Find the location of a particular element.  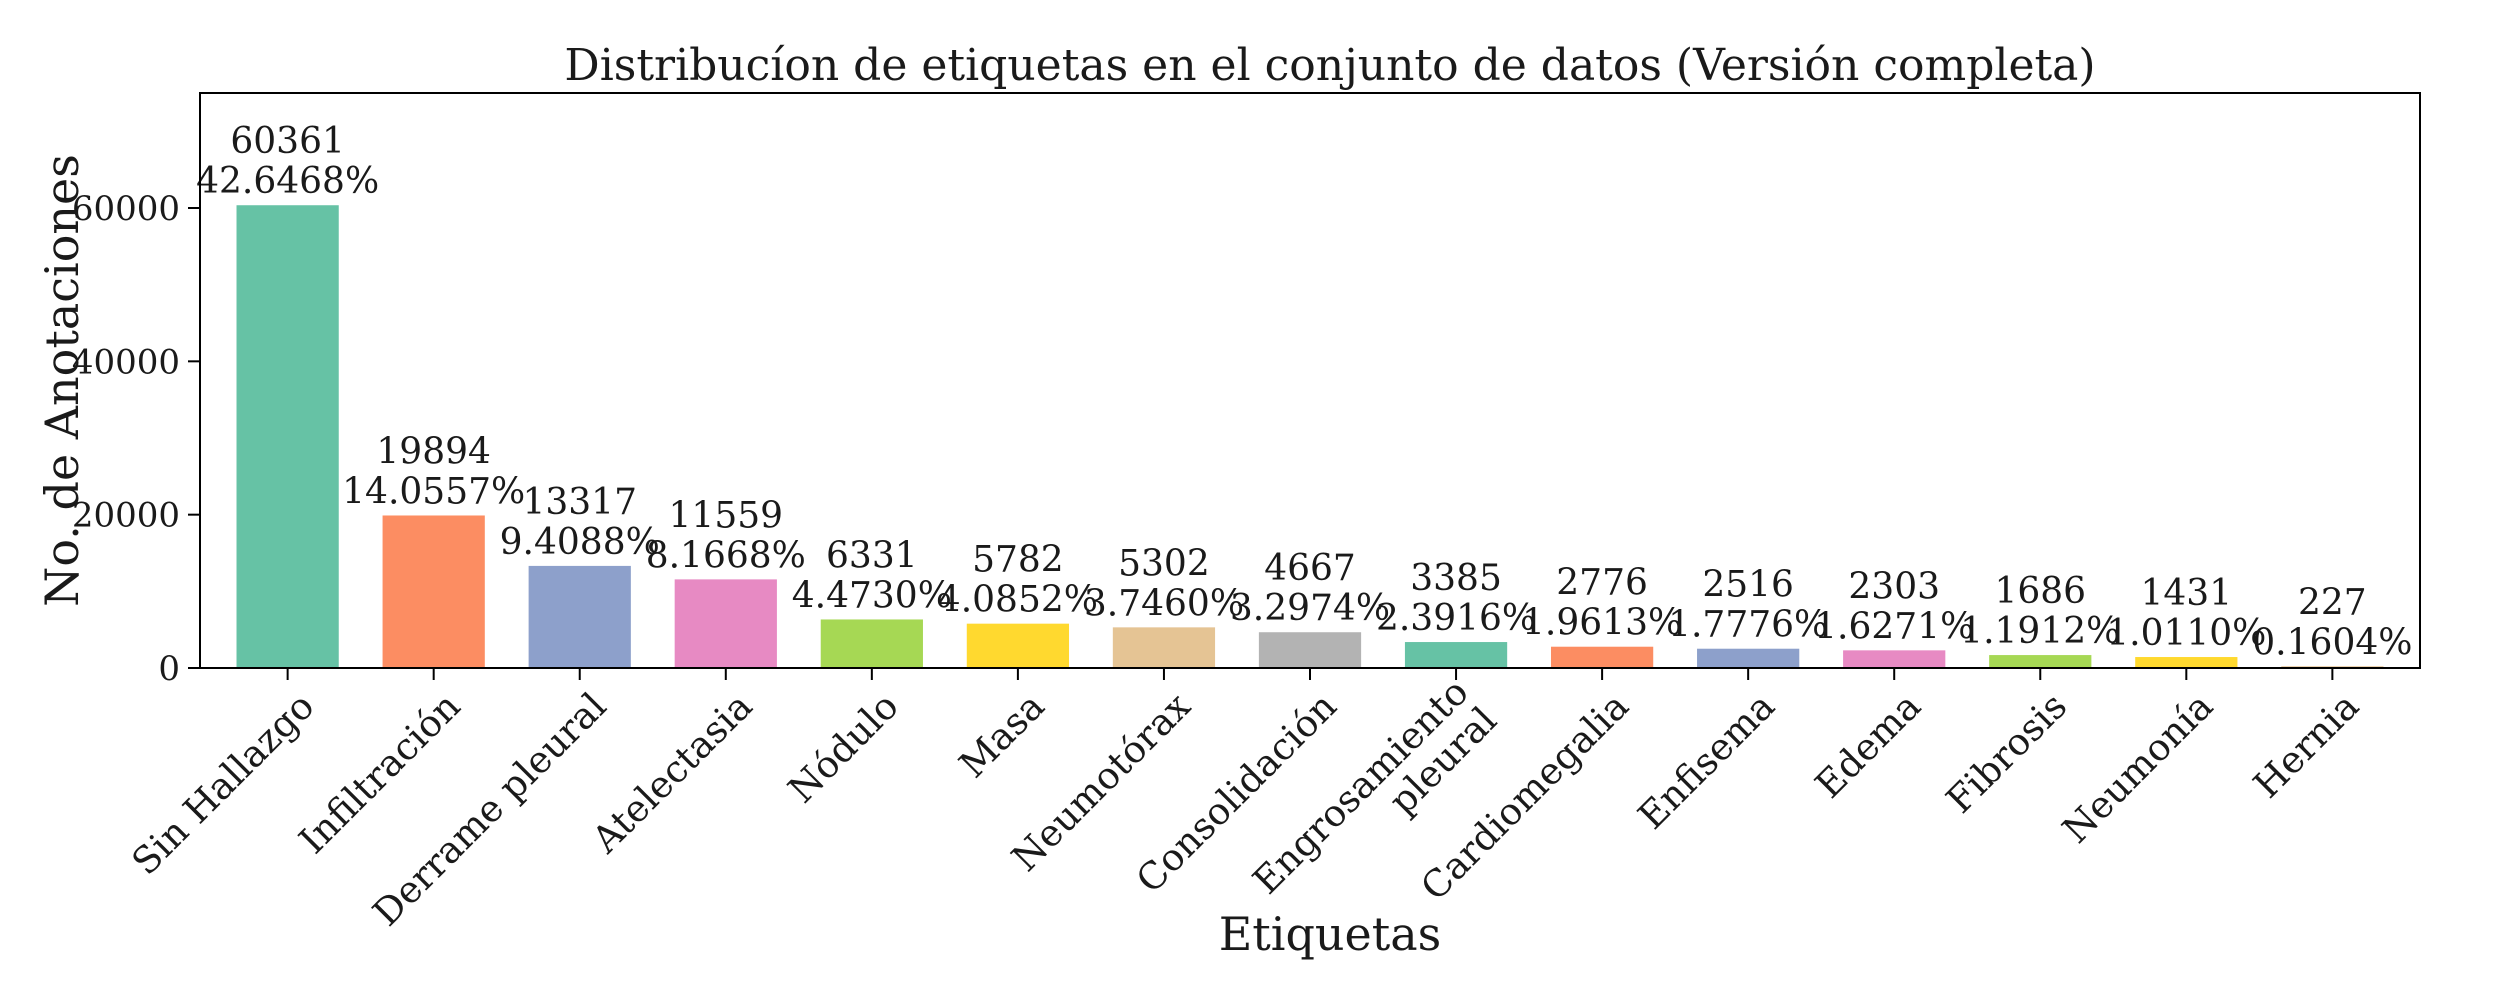

bar-count-label: 1431 is located at coordinates (2187, 593).